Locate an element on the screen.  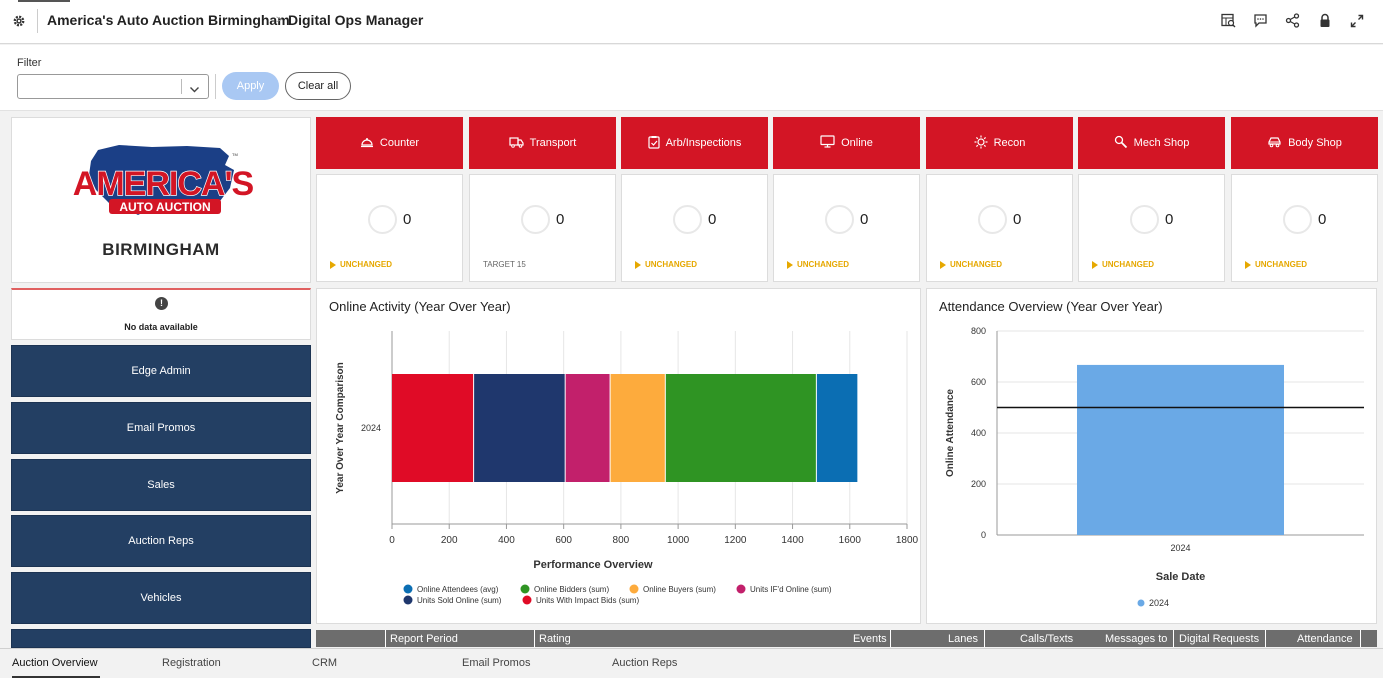
category-tile-online: Online is located at coordinates (846, 143).